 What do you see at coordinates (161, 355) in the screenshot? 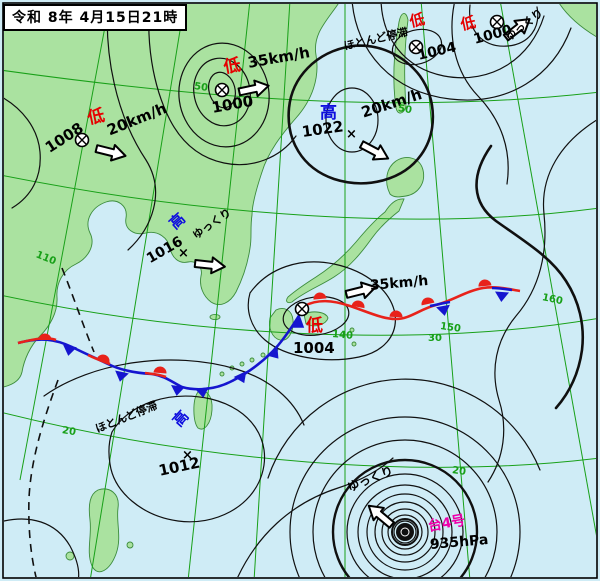
I see `front-west` at bounding box center [161, 355].